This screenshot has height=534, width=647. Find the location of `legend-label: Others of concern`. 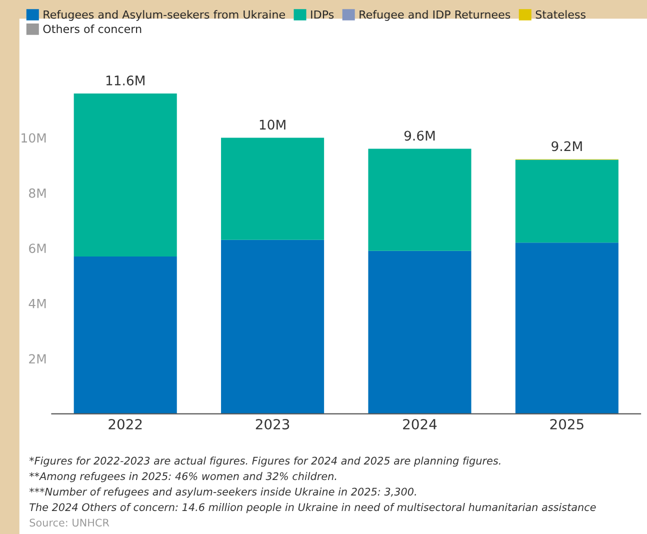

legend-label: Others of concern is located at coordinates (92, 29).